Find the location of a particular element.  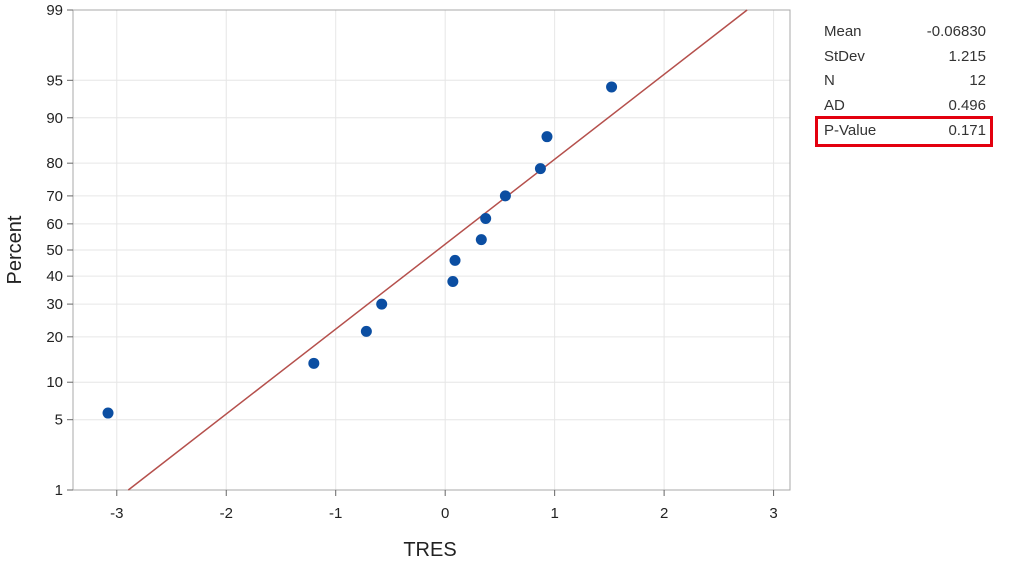

stat-value: 0.496 is located at coordinates (967, 105).